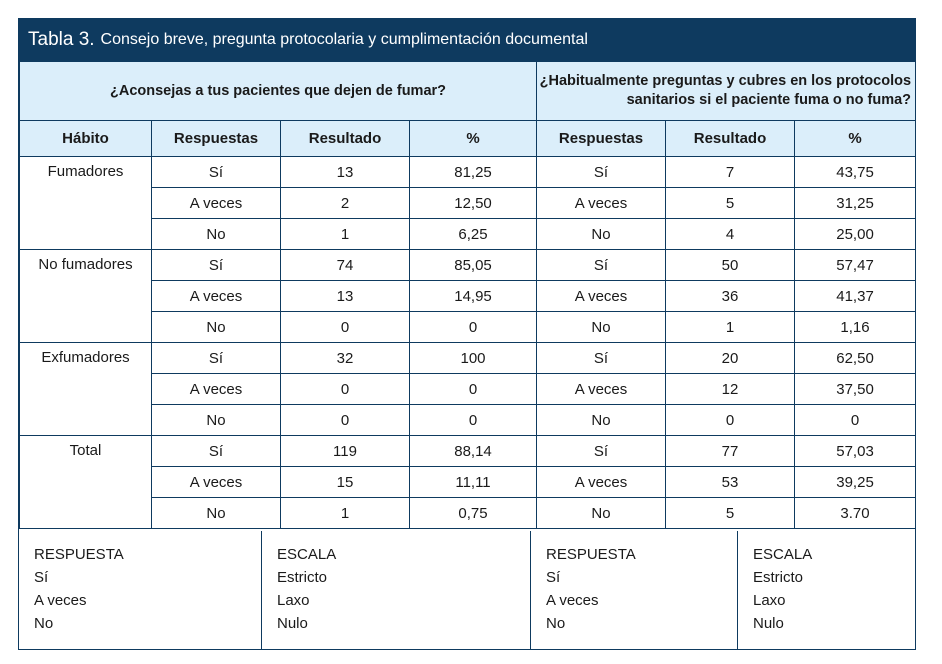 The image size is (942, 664). I want to click on pct-1-cell: 100, so click(473, 358).